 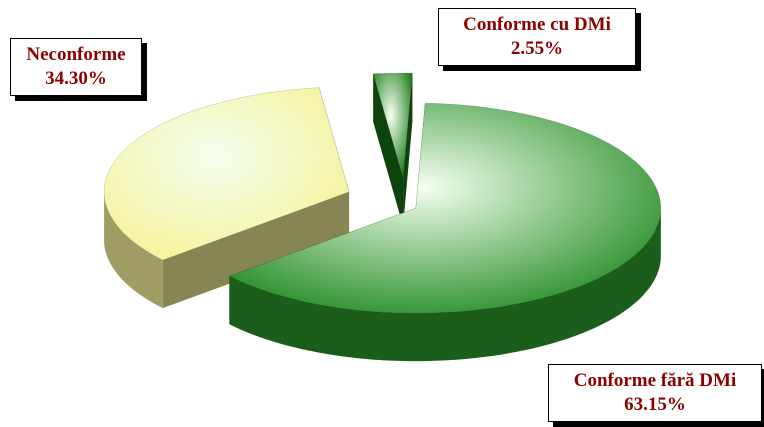 I want to click on data-label: Conforme fără DMi 63.15%, so click(x=655, y=393).